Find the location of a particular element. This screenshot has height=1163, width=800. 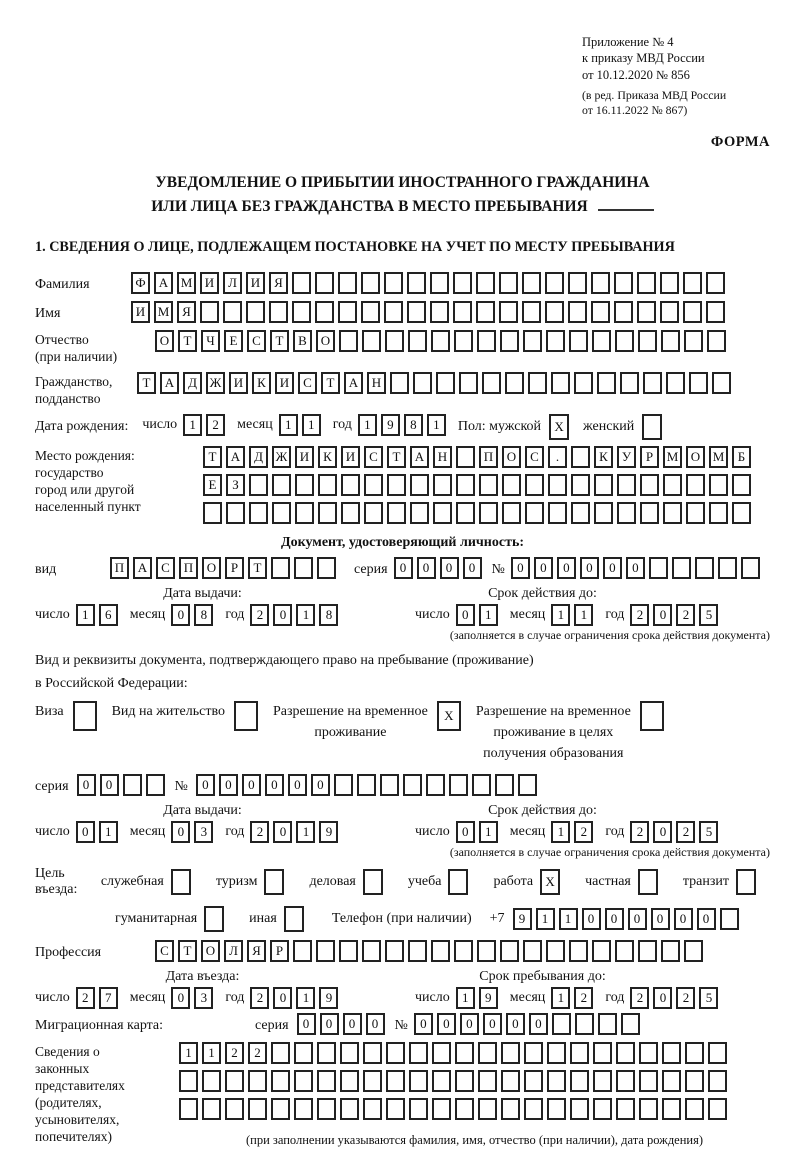

char-box: В is located at coordinates (302, 341).